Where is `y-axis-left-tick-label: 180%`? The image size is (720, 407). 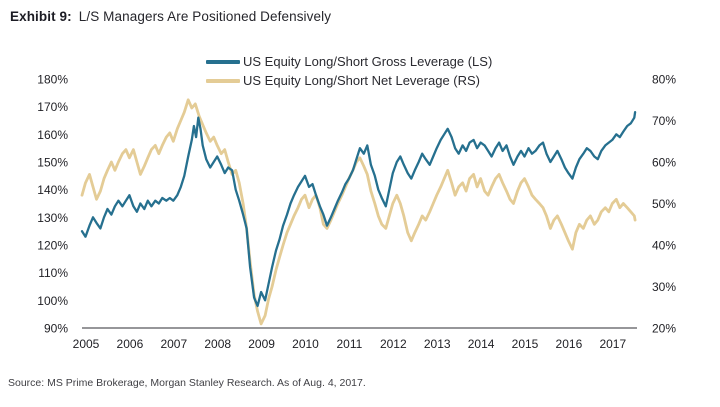 y-axis-left-tick-label: 180% is located at coordinates (52, 80).